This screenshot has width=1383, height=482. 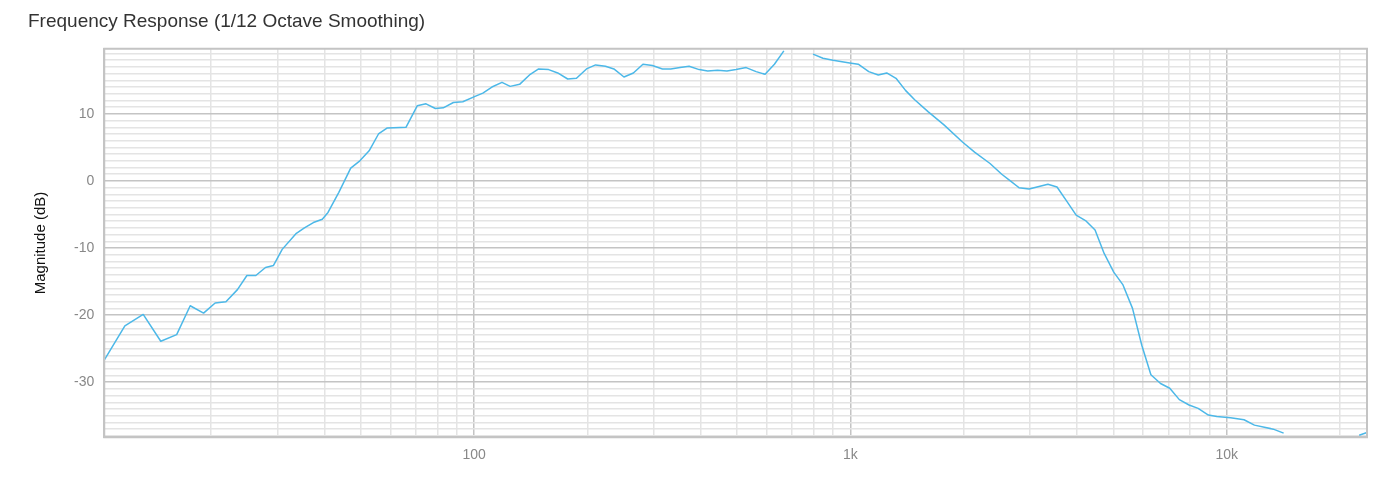 I want to click on x-tick-label: 1k, so click(x=851, y=454).